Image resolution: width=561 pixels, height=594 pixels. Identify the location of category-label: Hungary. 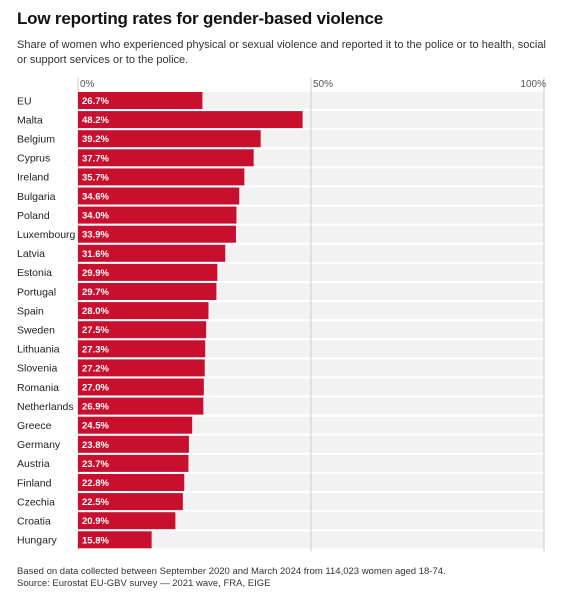
(37, 541).